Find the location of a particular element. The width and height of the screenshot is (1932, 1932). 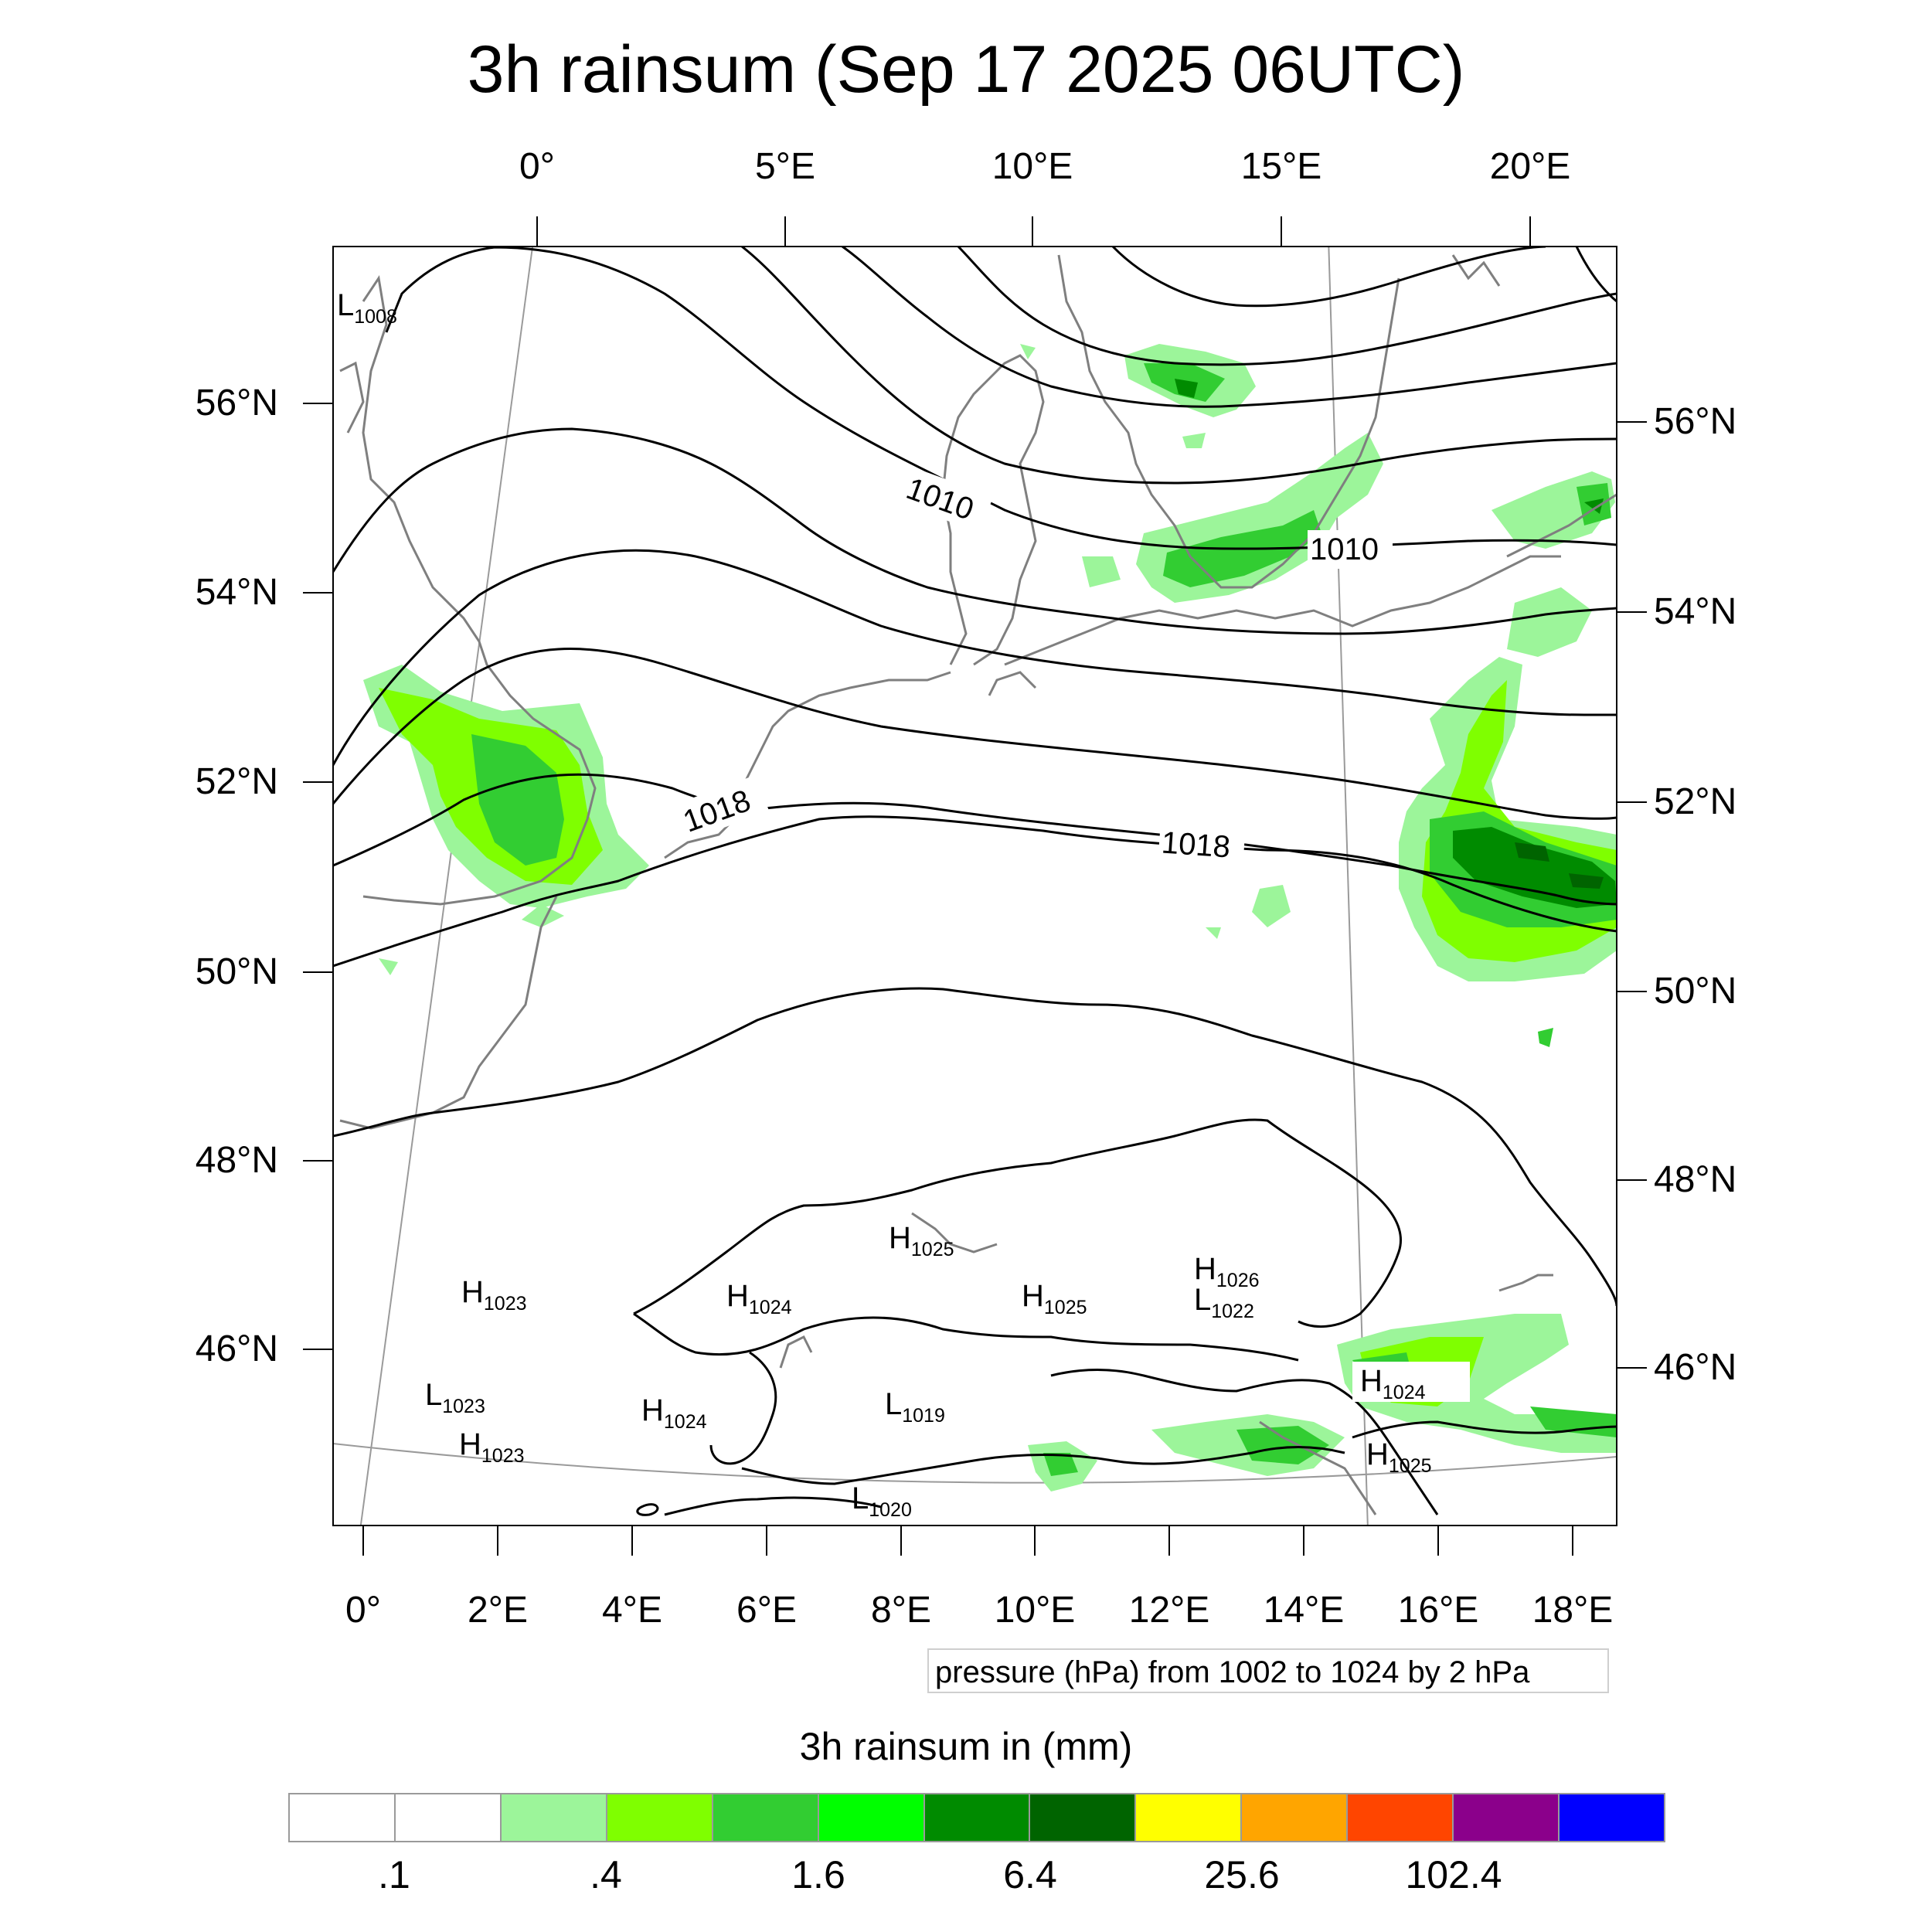

colorbar-title: 3h rainsum in (mm) is located at coordinates (966, 1746).